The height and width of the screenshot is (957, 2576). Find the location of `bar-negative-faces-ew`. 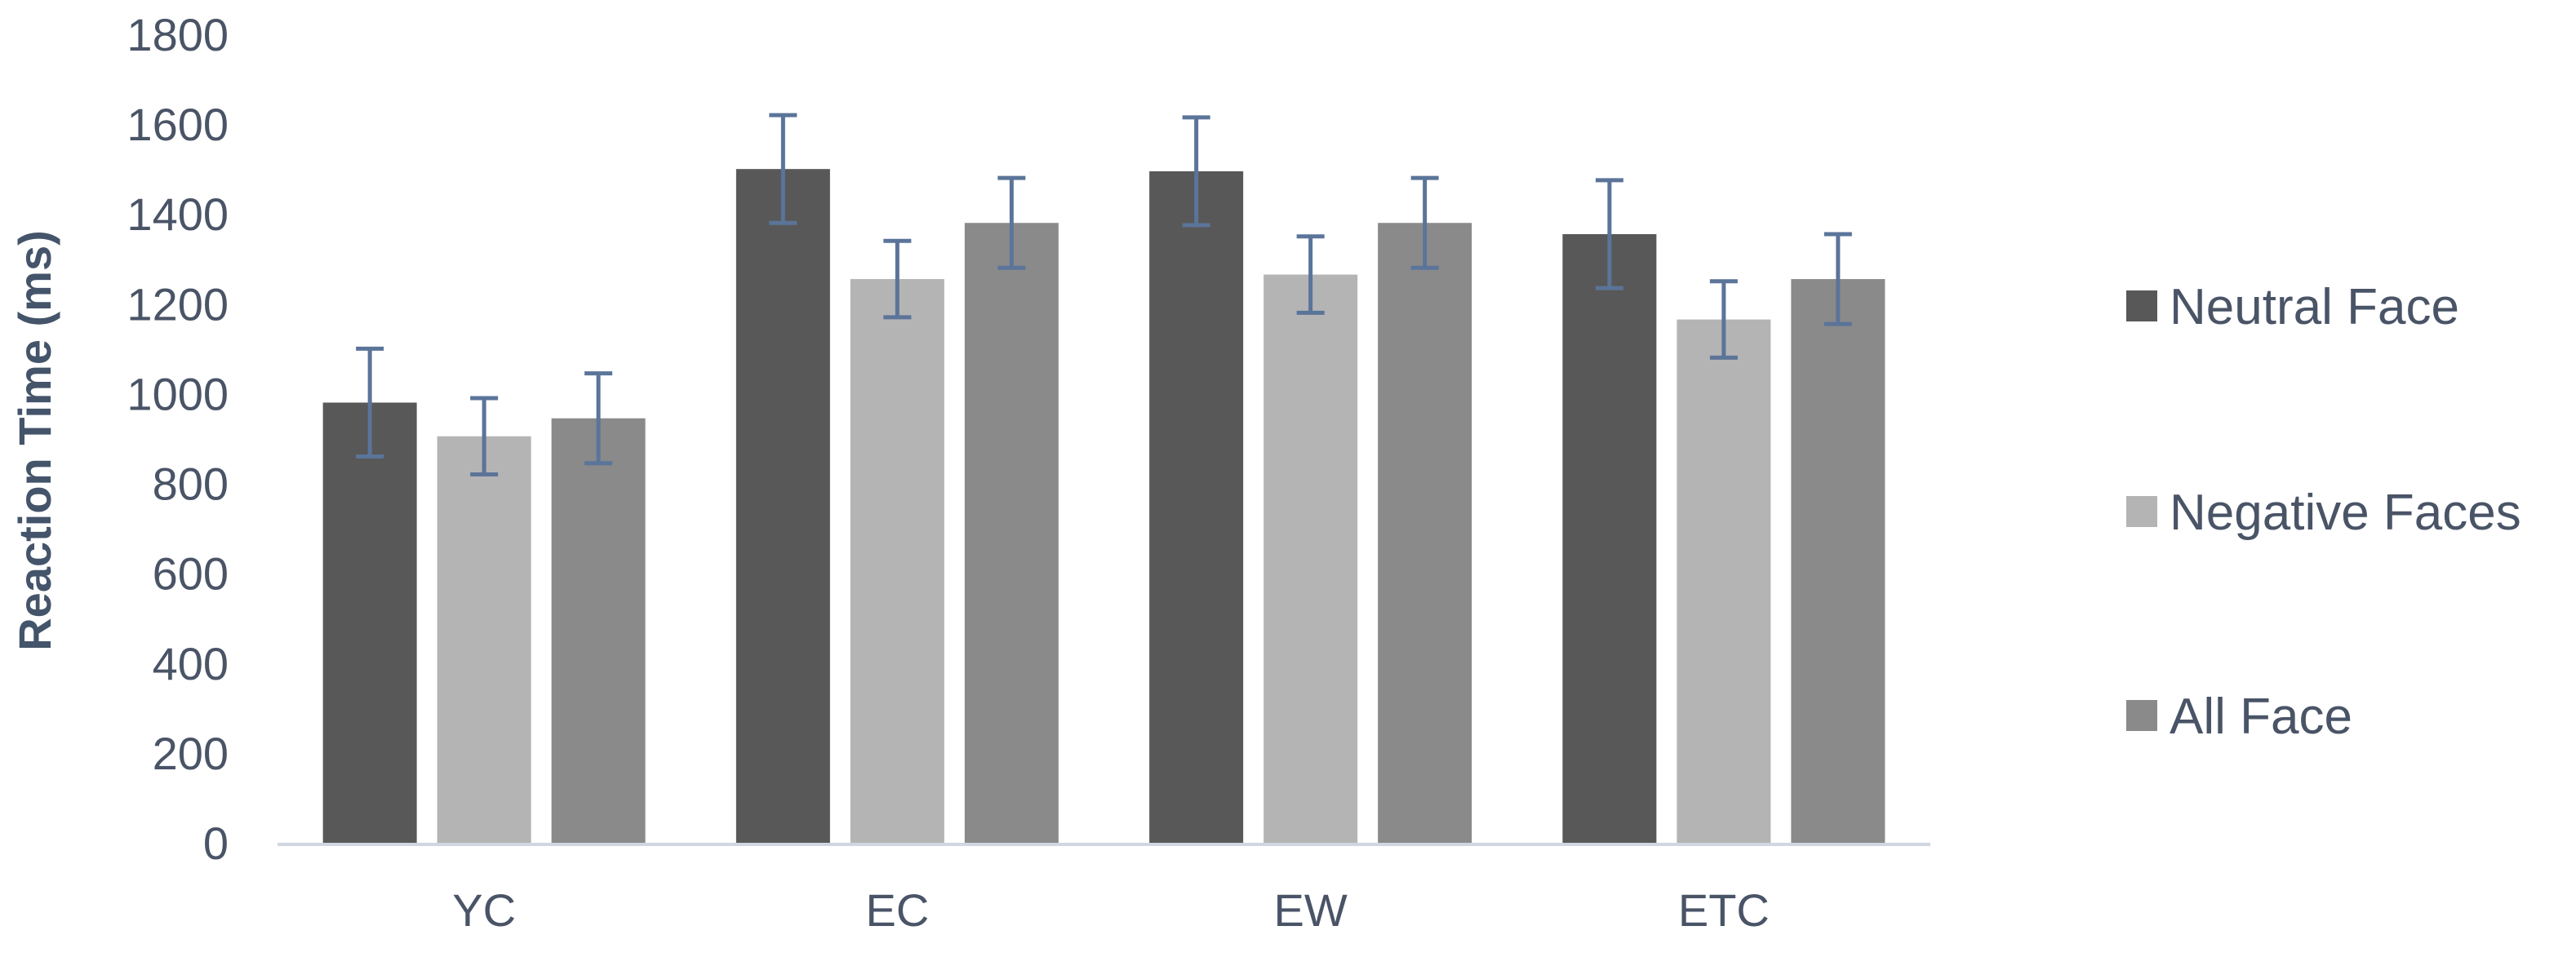

bar-negative-faces-ew is located at coordinates (1311, 558).